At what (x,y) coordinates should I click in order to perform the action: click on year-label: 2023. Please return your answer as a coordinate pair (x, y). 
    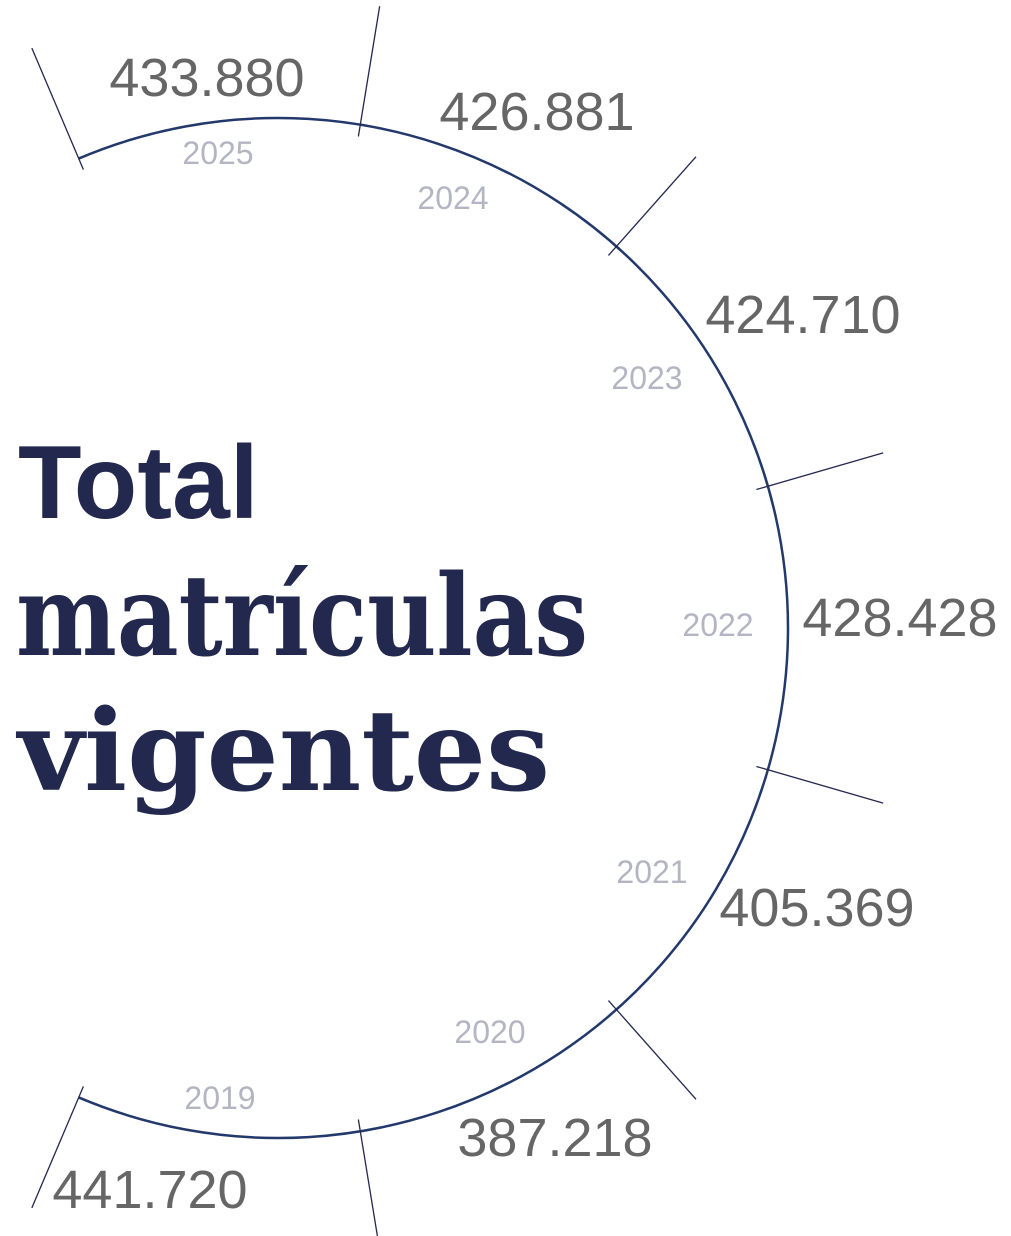
    Looking at the image, I should click on (646, 378).